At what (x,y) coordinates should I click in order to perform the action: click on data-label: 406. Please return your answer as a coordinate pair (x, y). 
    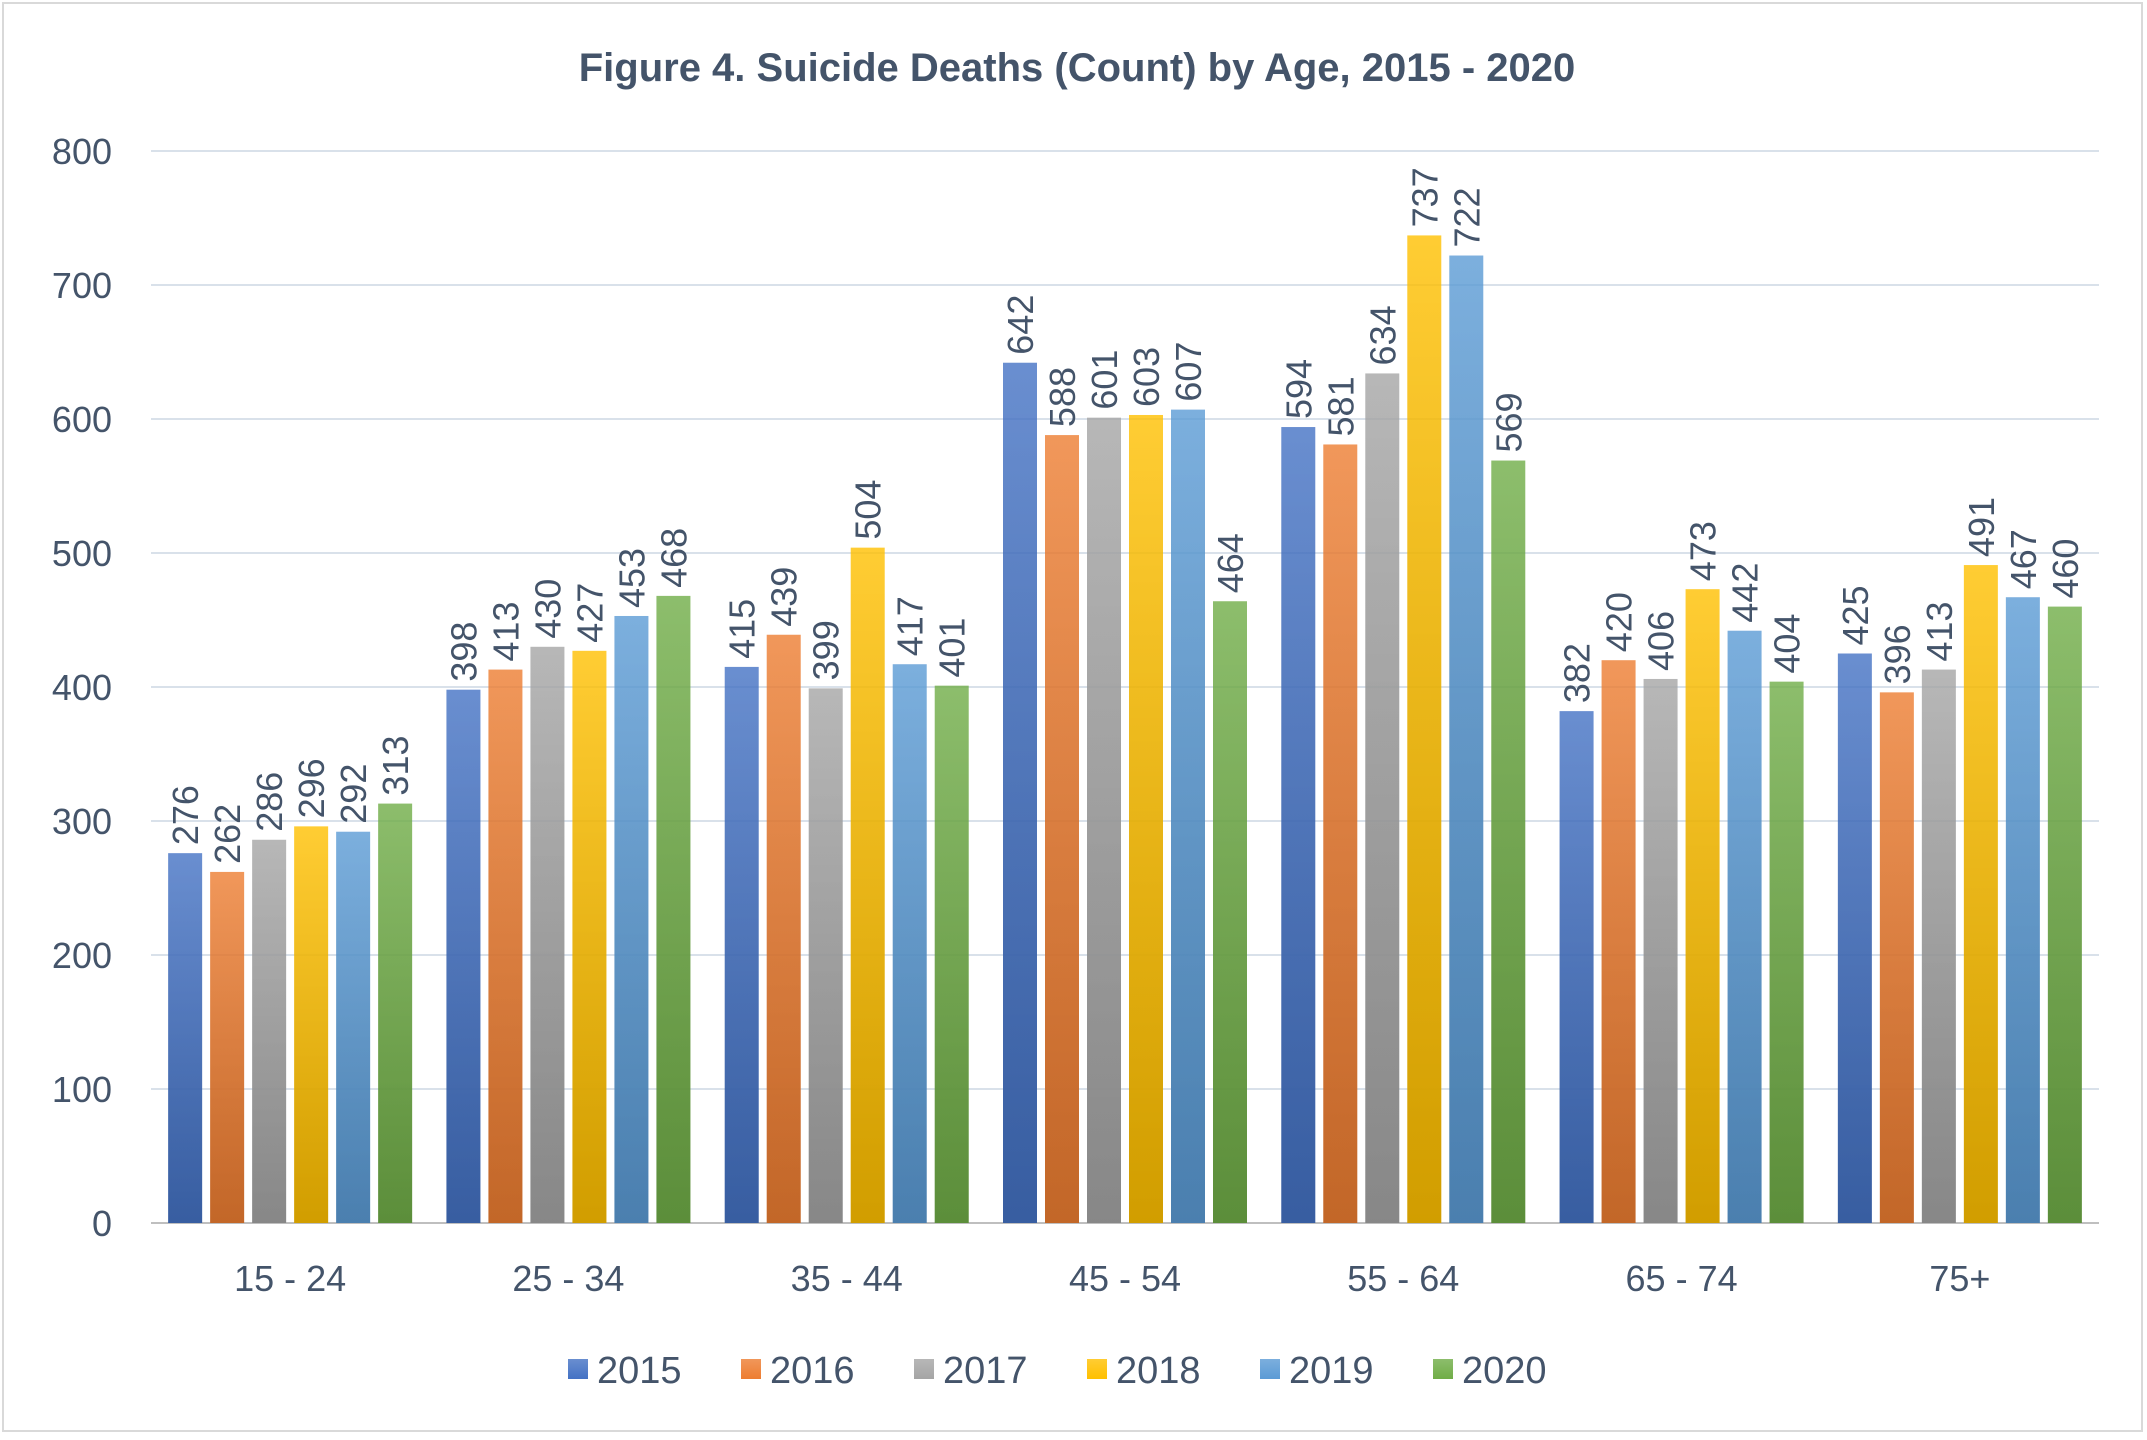
    Looking at the image, I should click on (1661, 641).